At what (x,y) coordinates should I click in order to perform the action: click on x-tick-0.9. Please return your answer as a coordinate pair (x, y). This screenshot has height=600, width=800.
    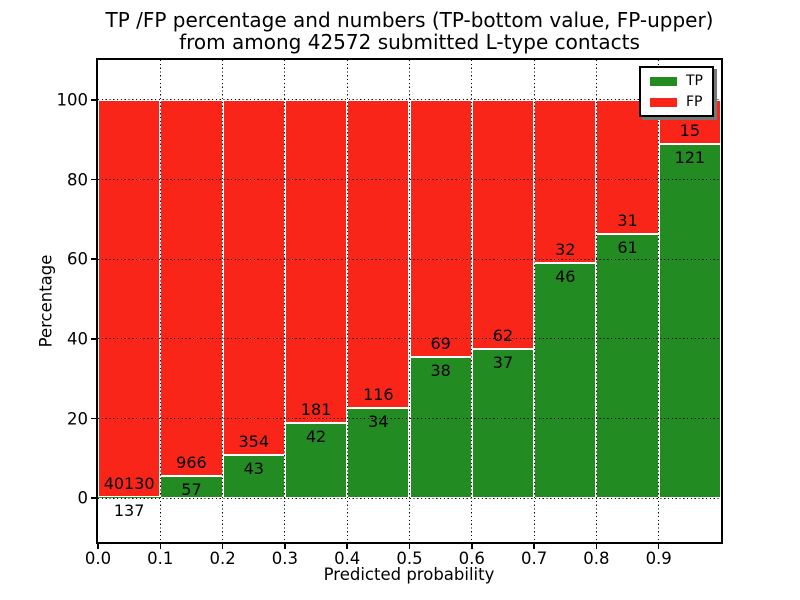
    Looking at the image, I should click on (658, 546).